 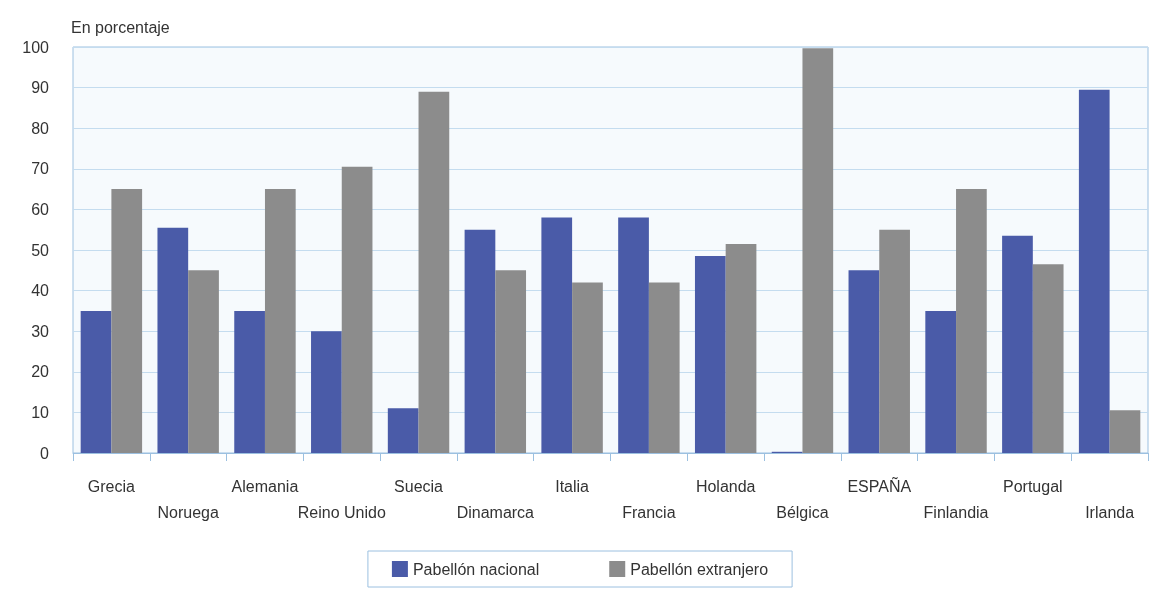 I want to click on y-tick-label: 0, so click(x=45, y=453).